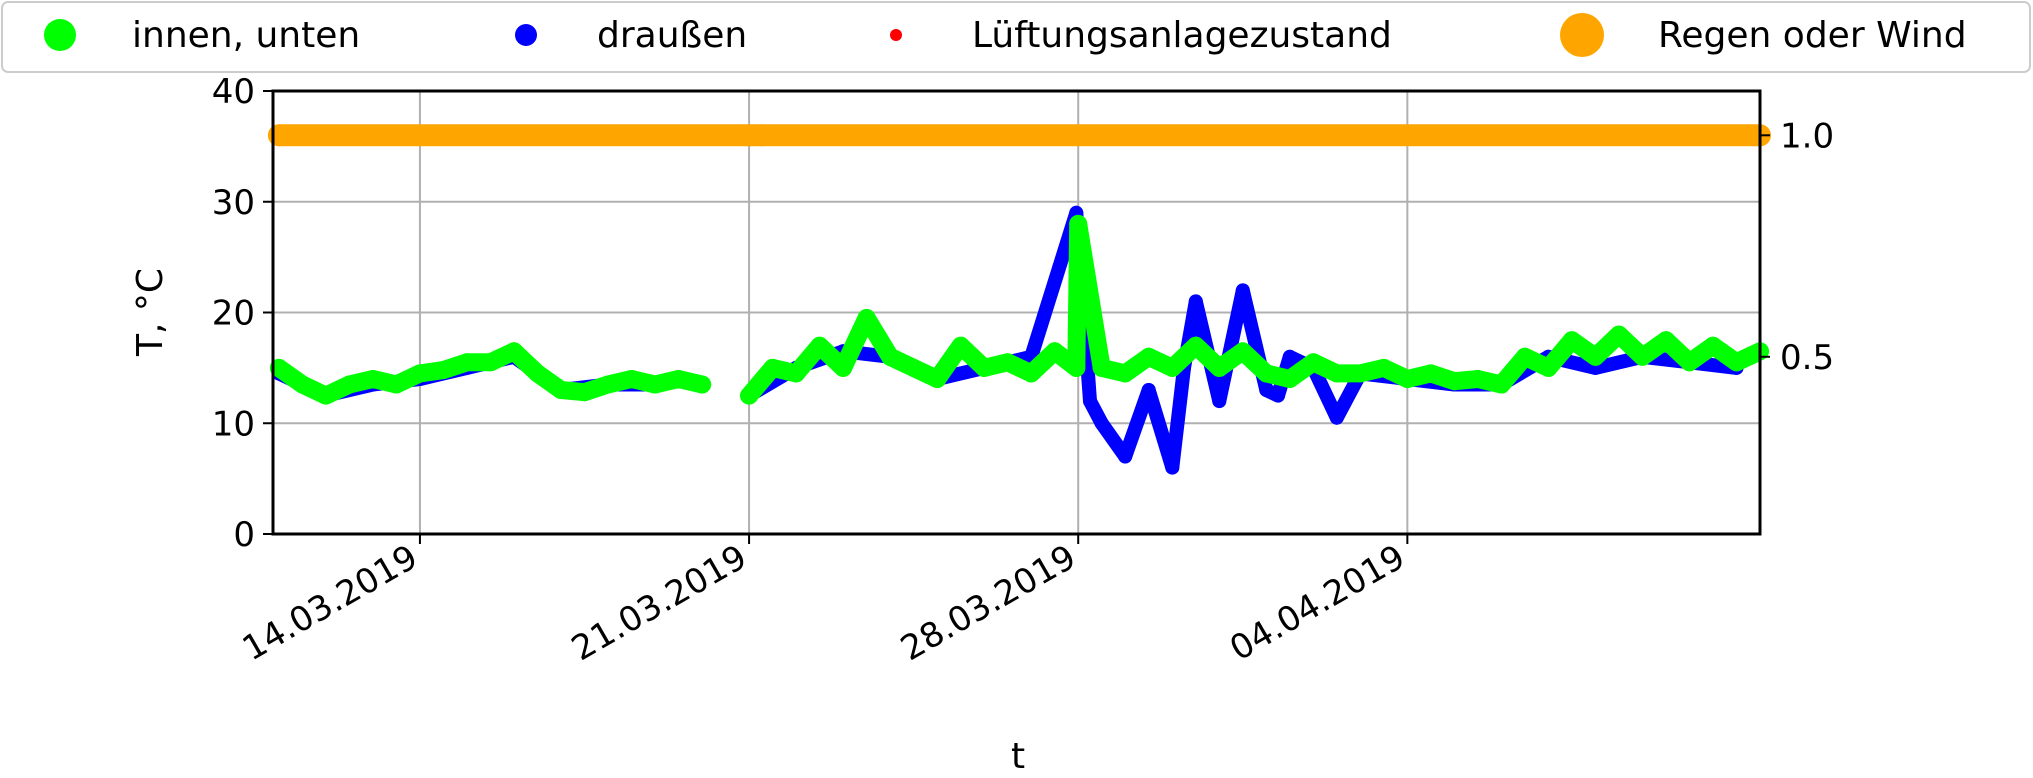 This screenshot has width=2033, height=778. Describe the element at coordinates (244, 535) in the screenshot. I see `y-tick-label: 0` at that location.